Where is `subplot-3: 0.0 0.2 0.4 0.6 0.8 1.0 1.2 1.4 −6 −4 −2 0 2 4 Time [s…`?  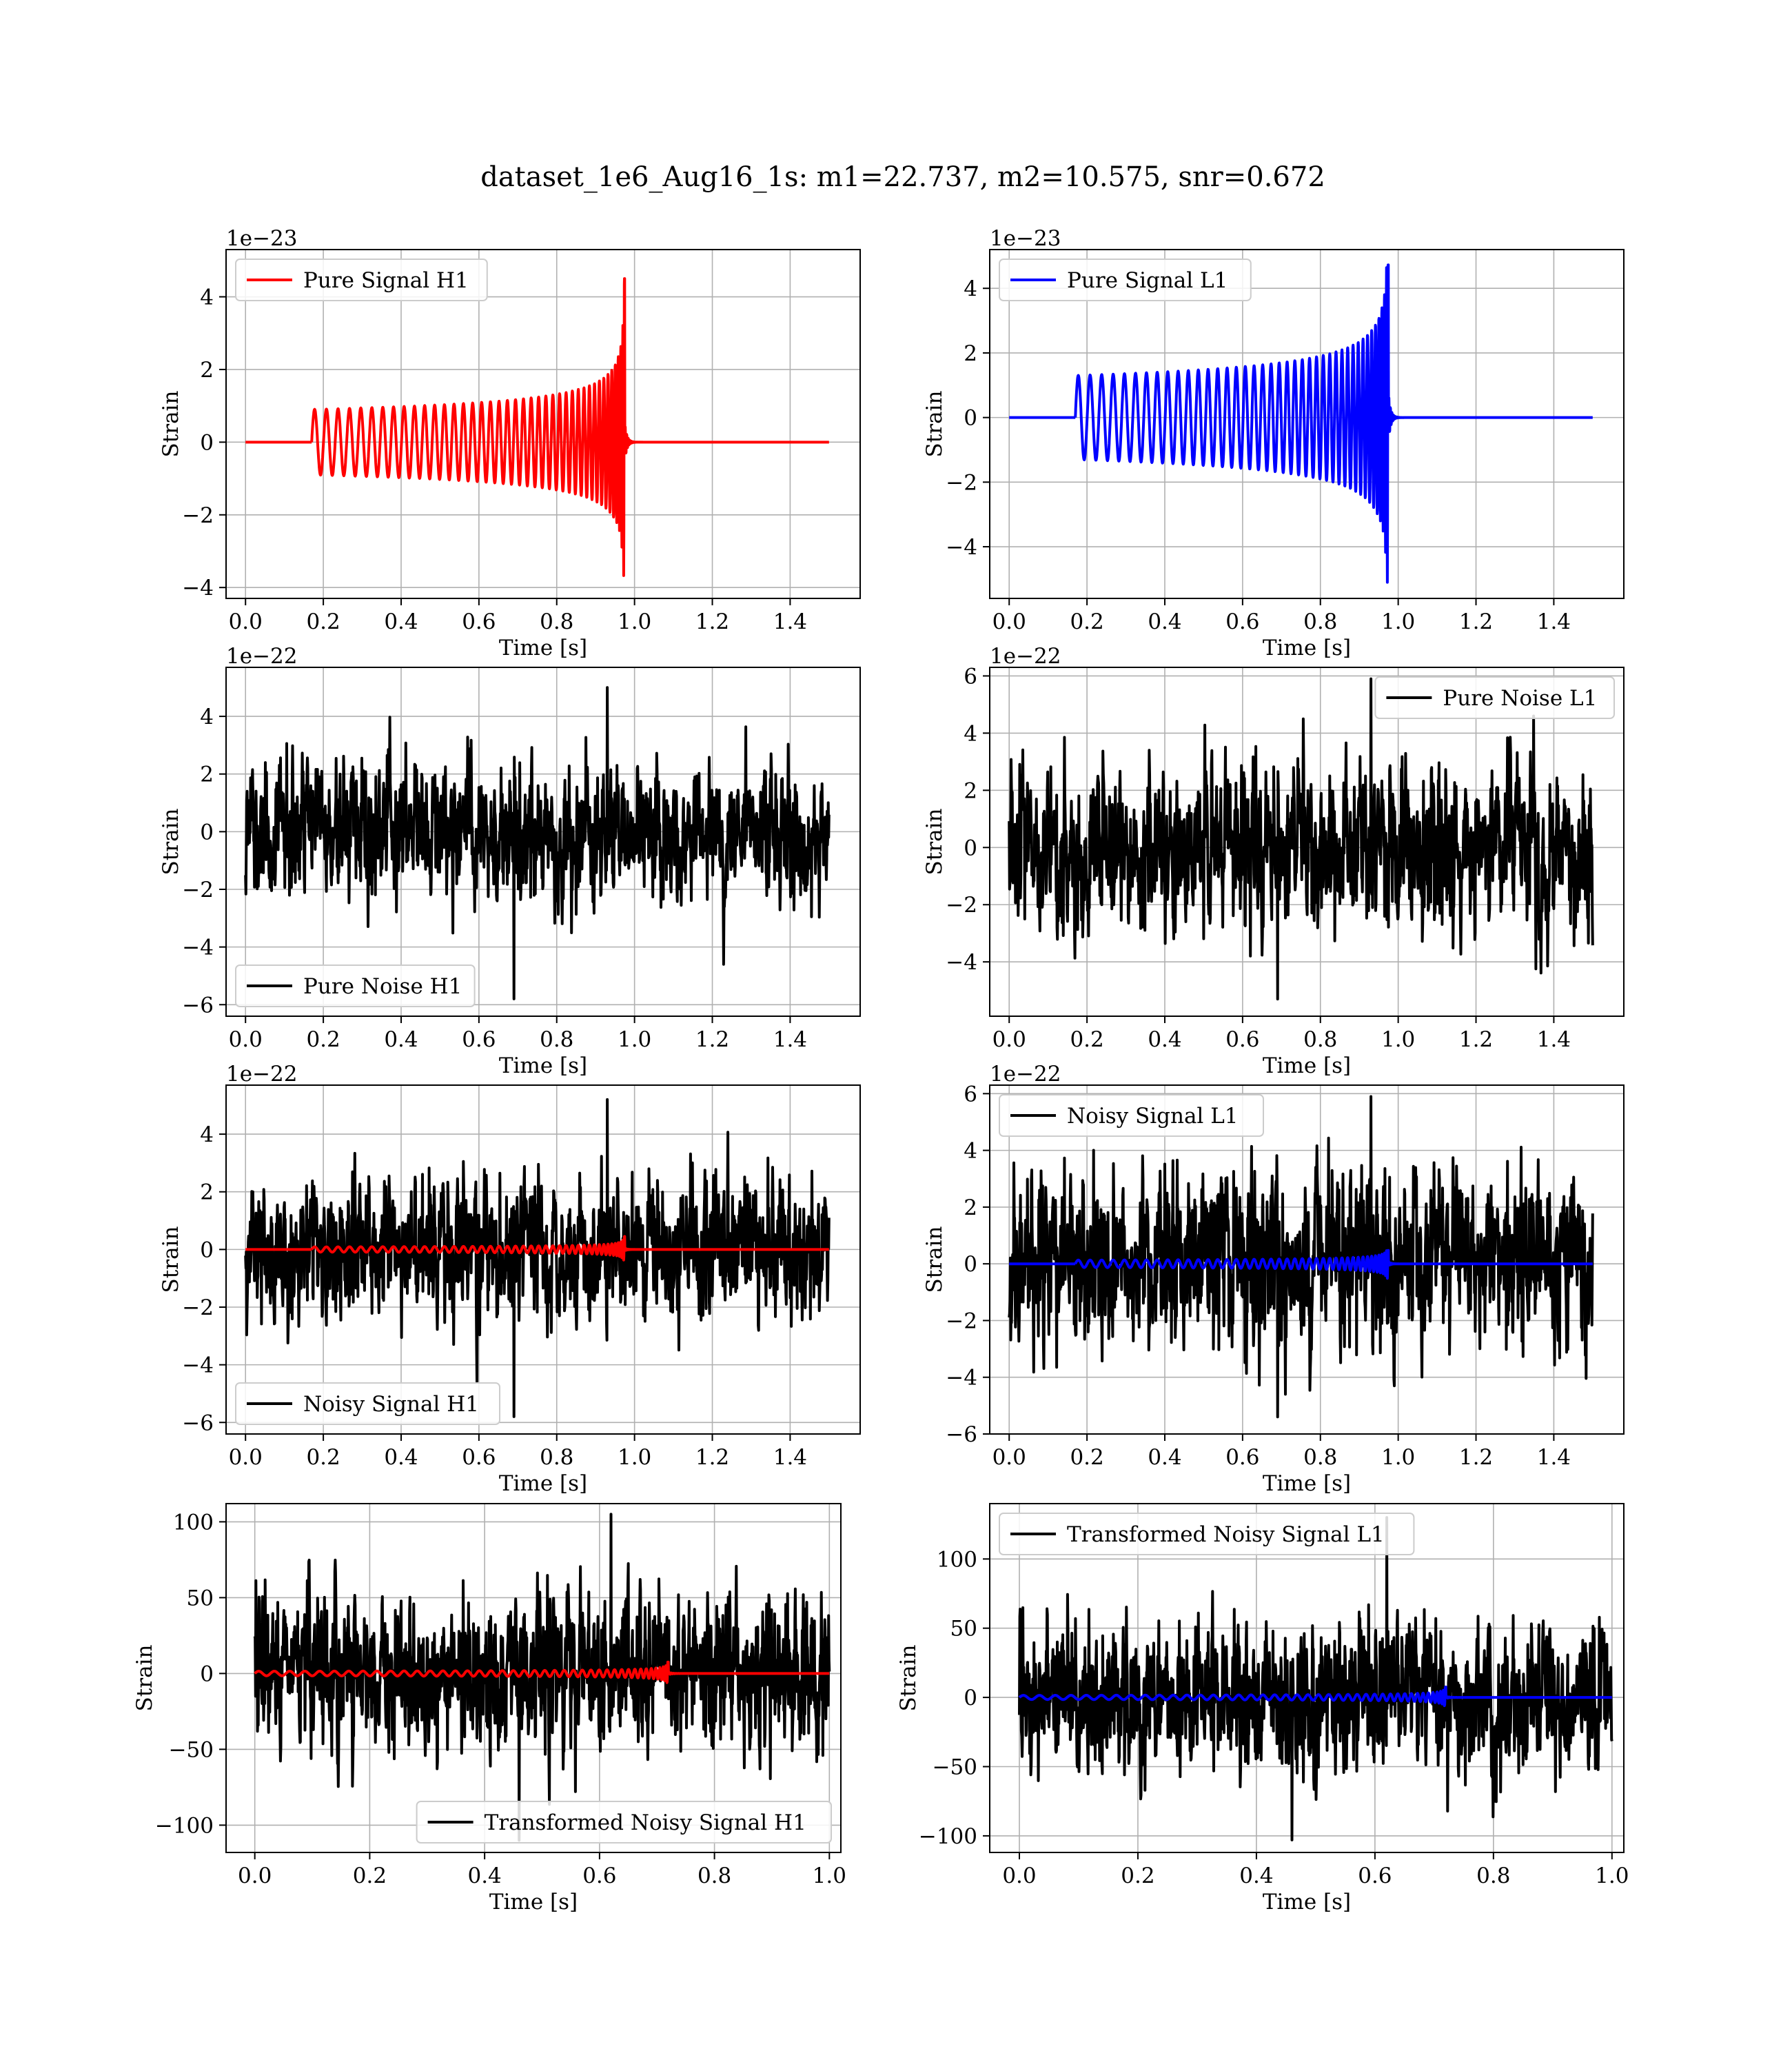
subplot-3: 0.0 0.2 0.4 0.6 0.8 1.0 1.2 1.4 −6 −4 −2 0 2 4 Time [s… is located at coordinates (510, 861).